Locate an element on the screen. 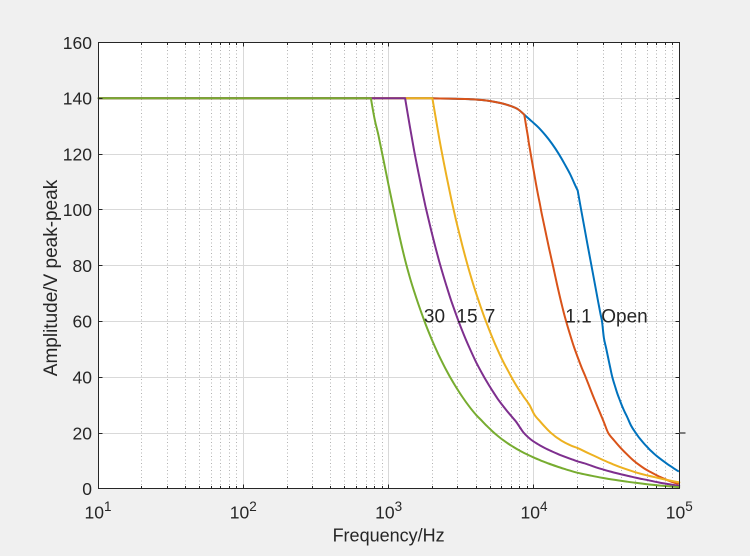 The width and height of the screenshot is (750, 556). svg-text: 1.1 is located at coordinates (578, 316).